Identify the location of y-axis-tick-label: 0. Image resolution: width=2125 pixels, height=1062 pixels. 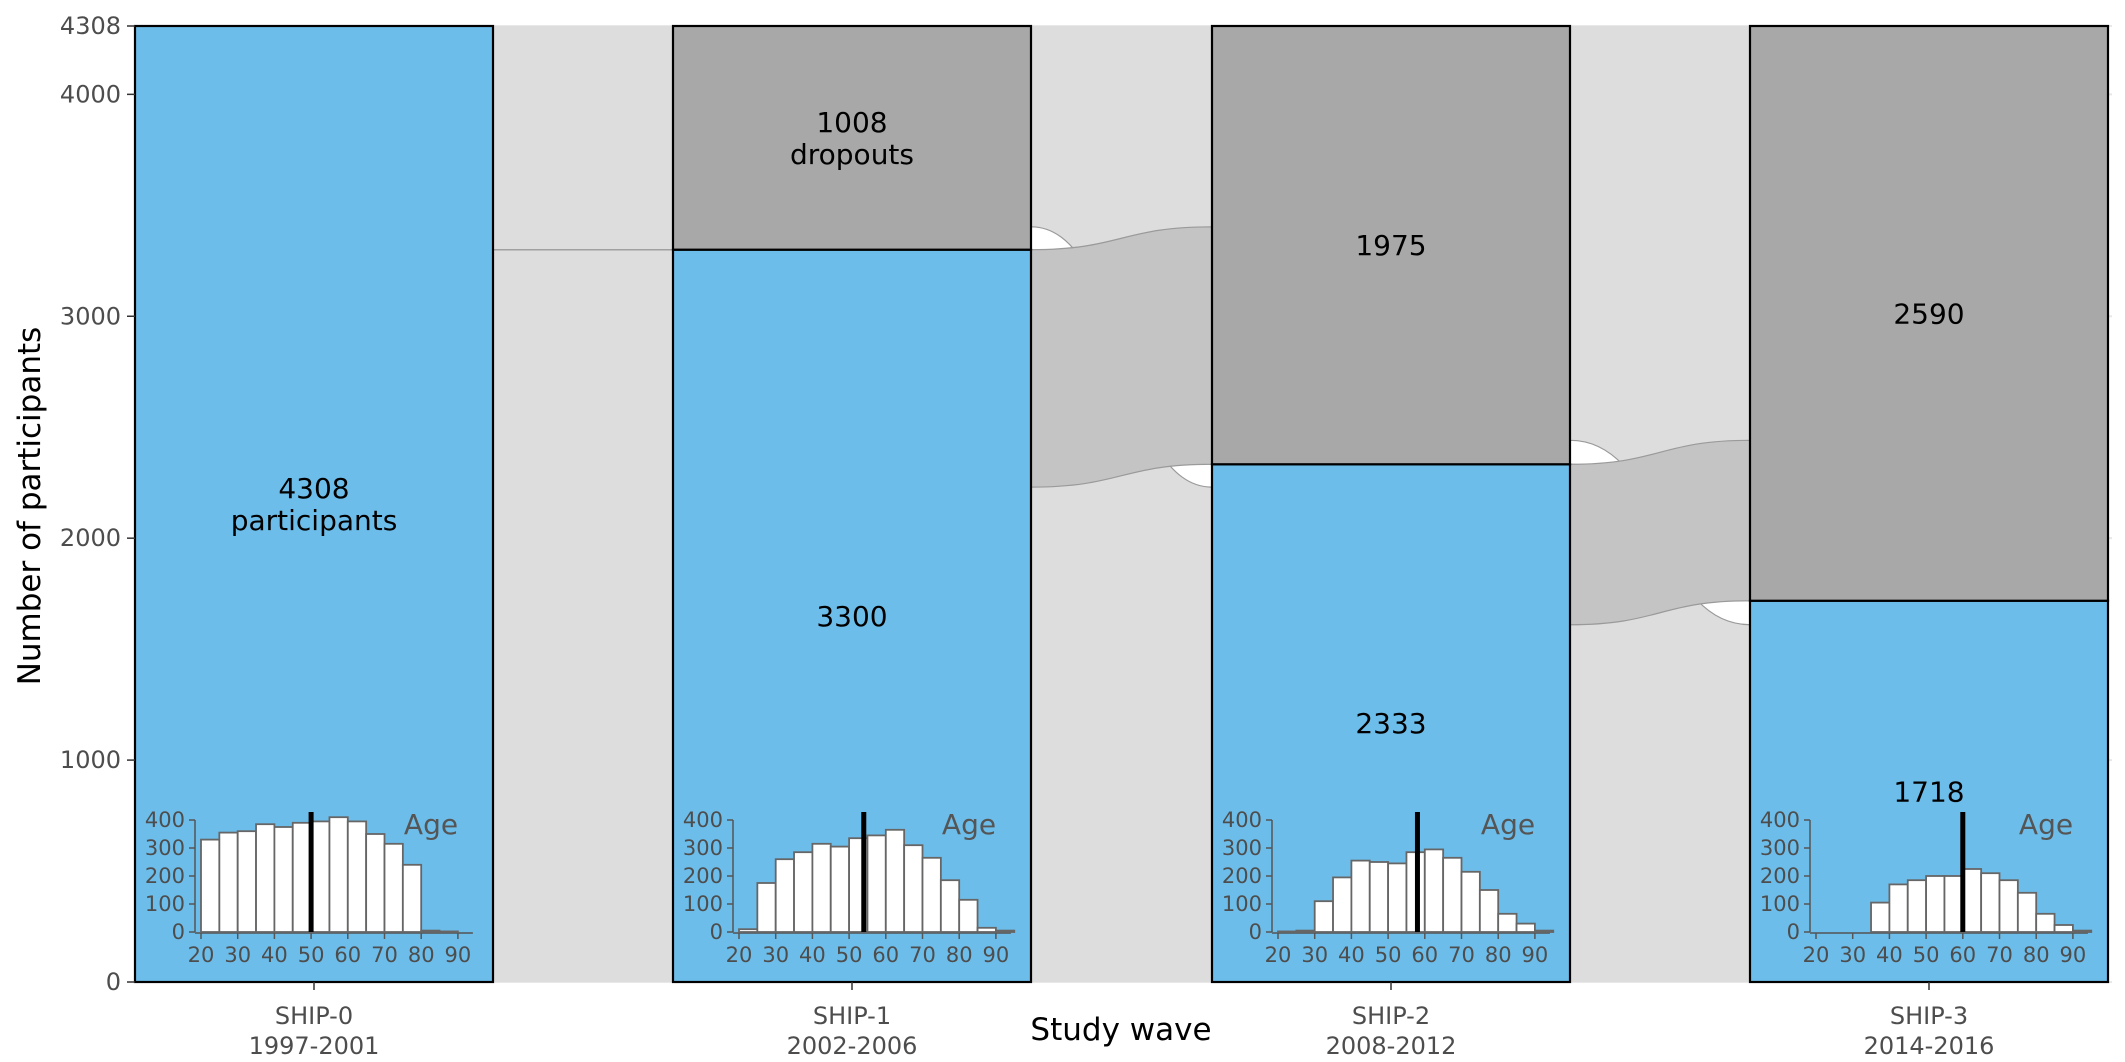
(113, 982).